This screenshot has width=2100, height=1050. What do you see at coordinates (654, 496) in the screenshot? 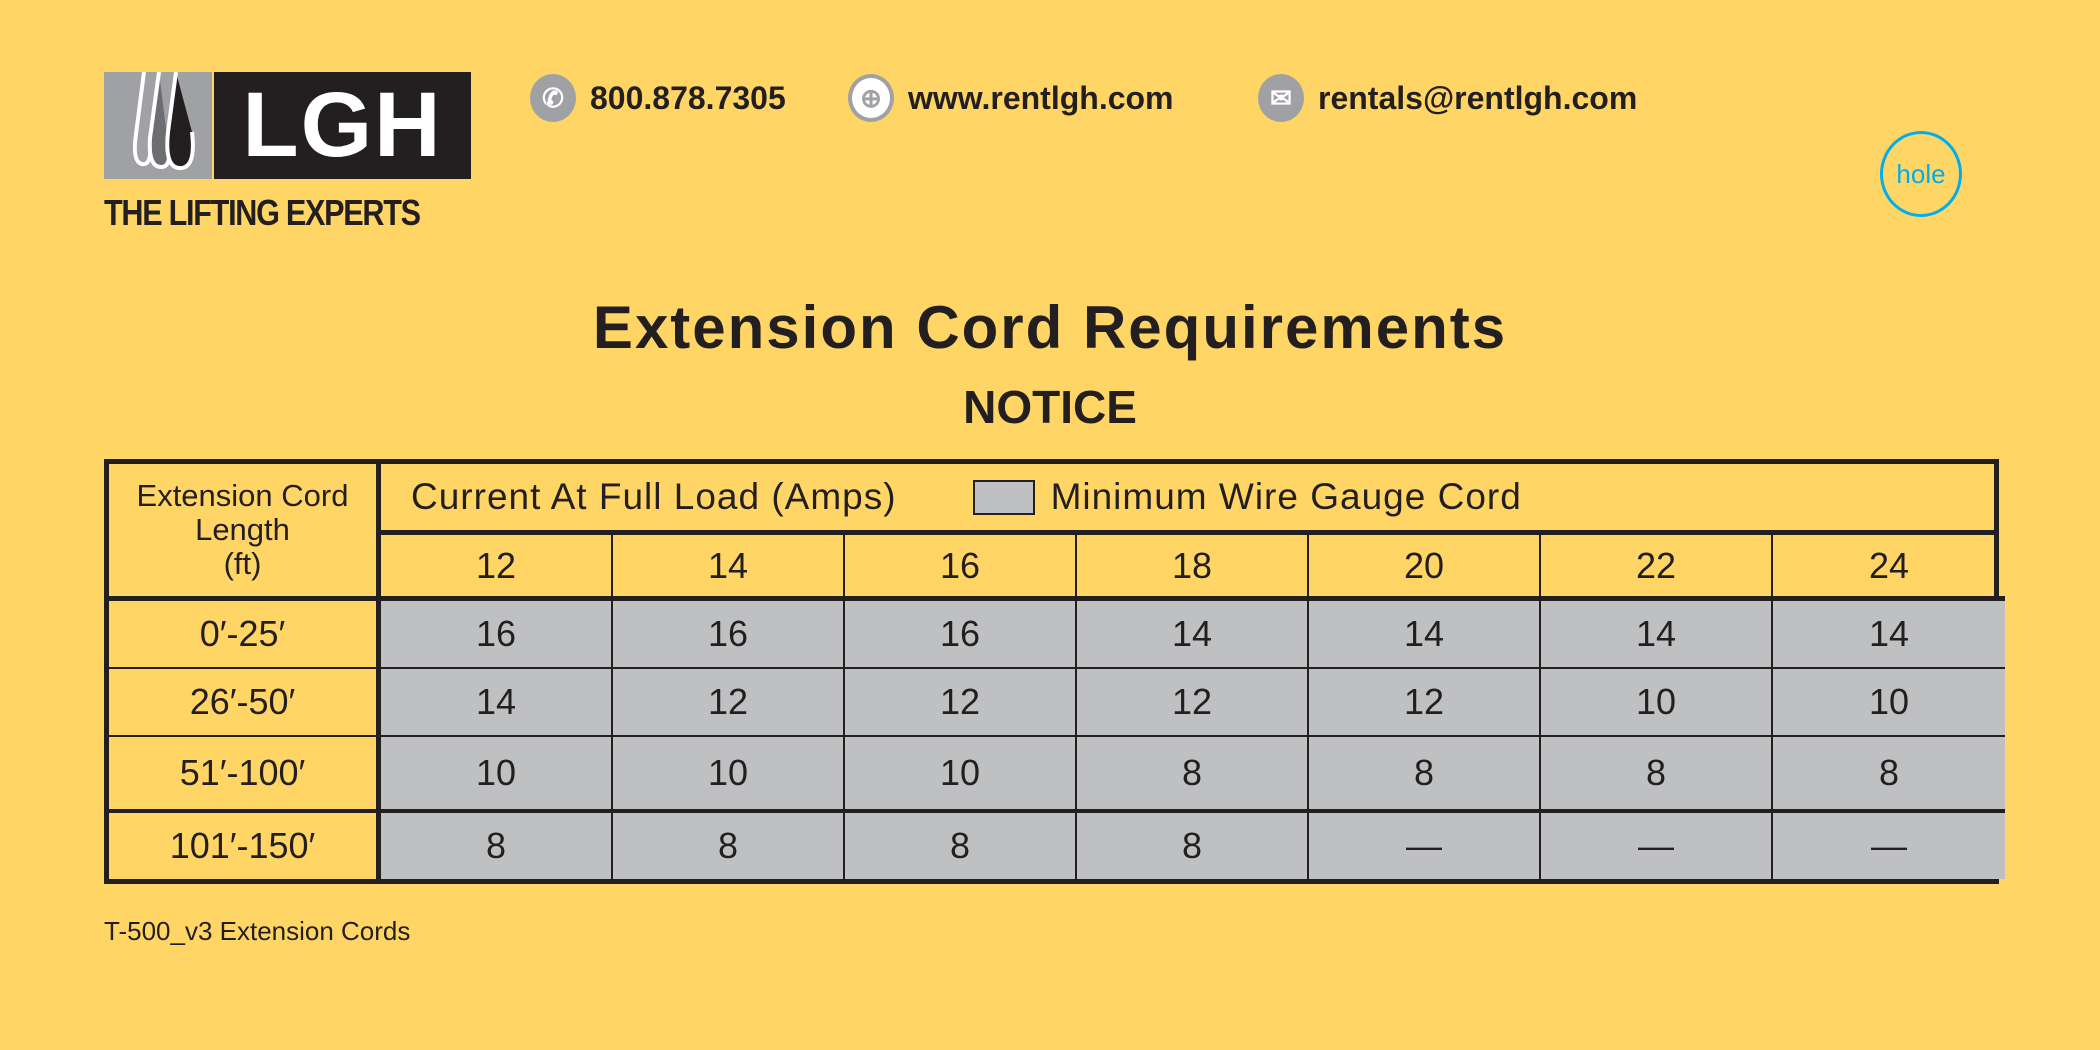
I see `amps-header-label: Current At Full Load (Amps)` at bounding box center [654, 496].